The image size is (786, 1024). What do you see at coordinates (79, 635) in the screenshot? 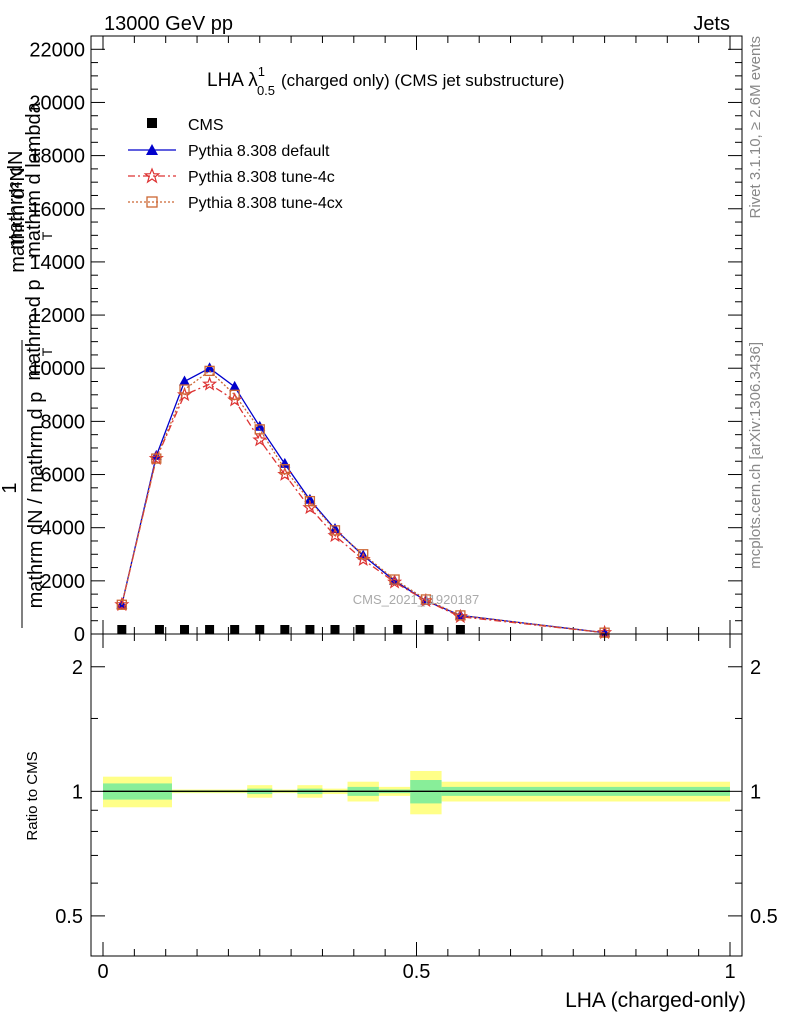
I see `main-y-tick-label: 0` at bounding box center [79, 635].